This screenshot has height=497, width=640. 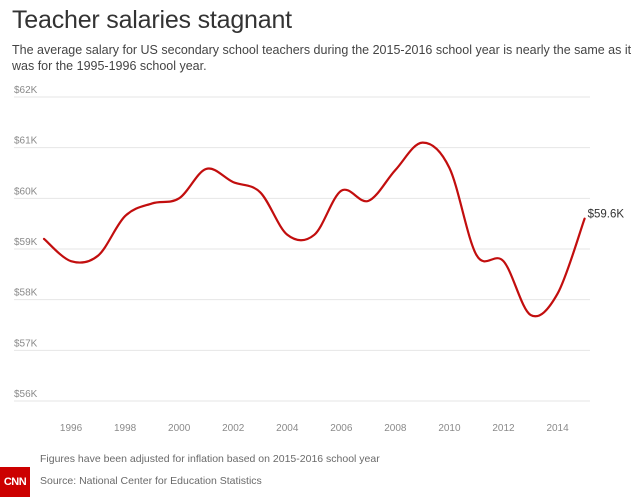 I want to click on x-tick-label: 2000, so click(x=179, y=428).